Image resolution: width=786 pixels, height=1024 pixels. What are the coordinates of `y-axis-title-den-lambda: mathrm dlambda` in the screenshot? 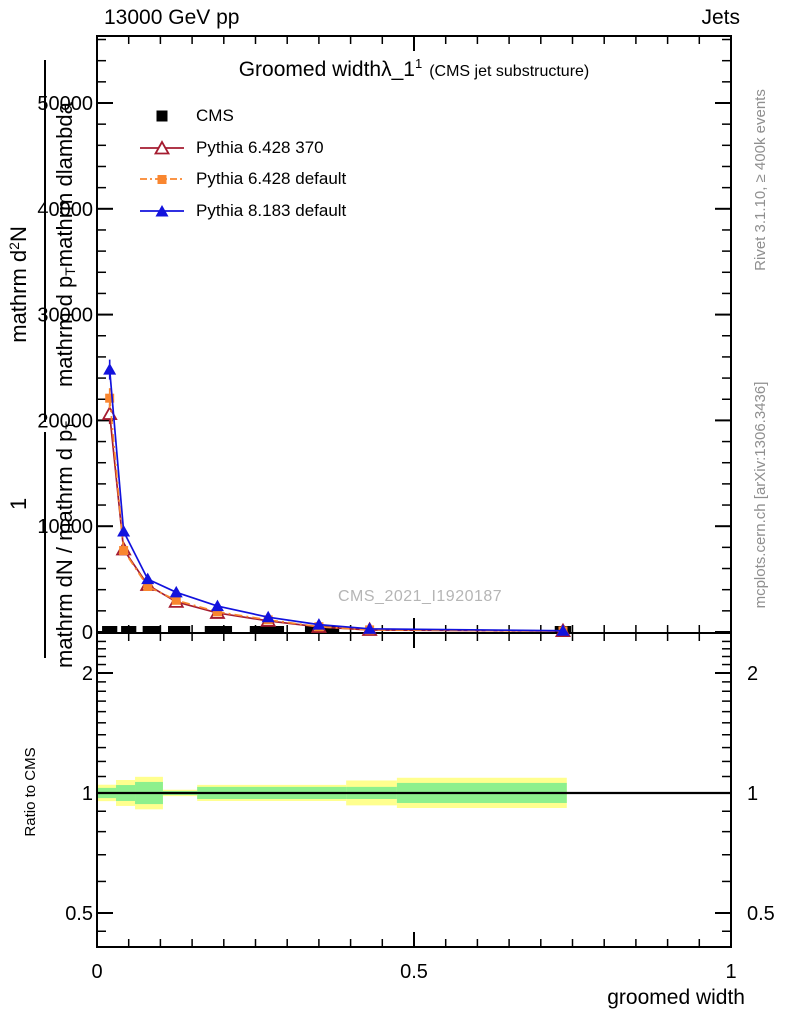 It's located at (64, 185).